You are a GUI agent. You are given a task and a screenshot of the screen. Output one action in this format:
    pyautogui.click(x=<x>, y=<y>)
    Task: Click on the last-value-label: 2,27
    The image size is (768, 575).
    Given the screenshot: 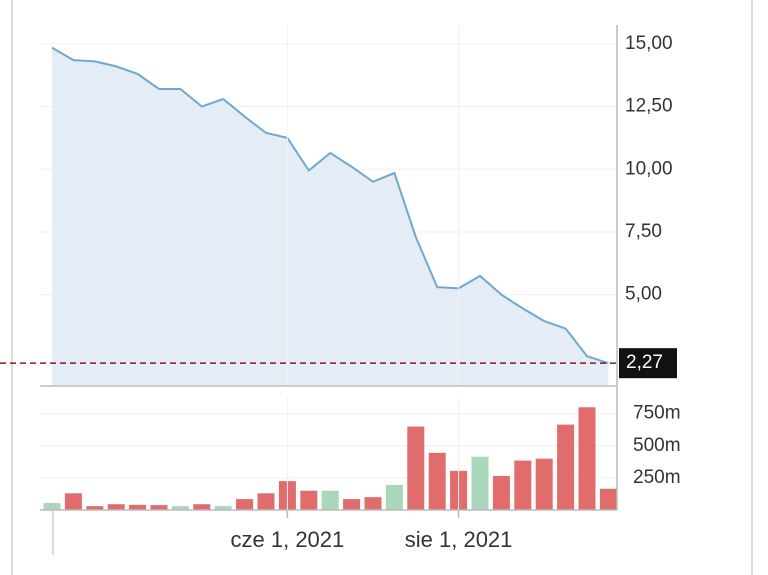 What is the action you would take?
    pyautogui.click(x=644, y=362)
    